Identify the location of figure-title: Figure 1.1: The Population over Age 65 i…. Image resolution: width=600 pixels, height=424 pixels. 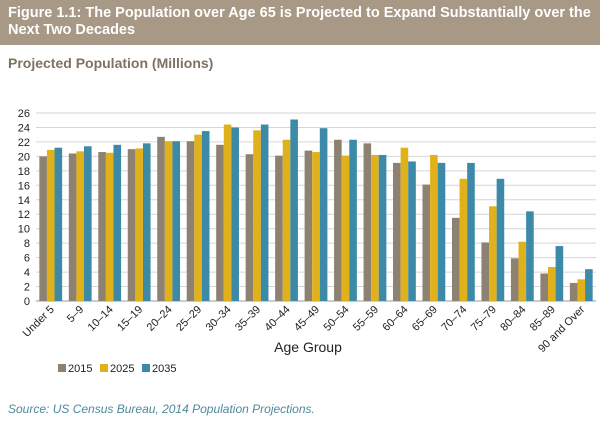
(299, 21).